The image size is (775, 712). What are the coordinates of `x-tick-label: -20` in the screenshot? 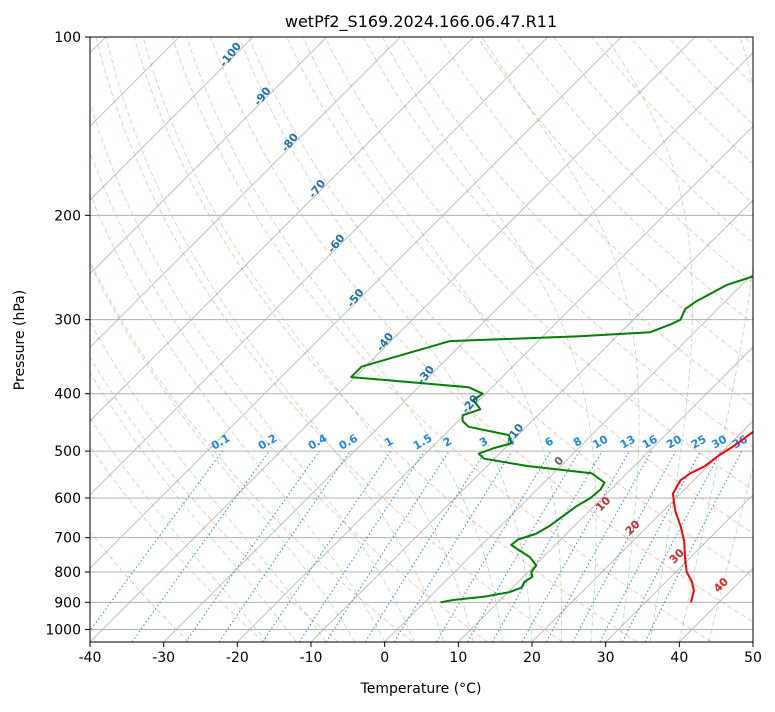 It's located at (237, 658).